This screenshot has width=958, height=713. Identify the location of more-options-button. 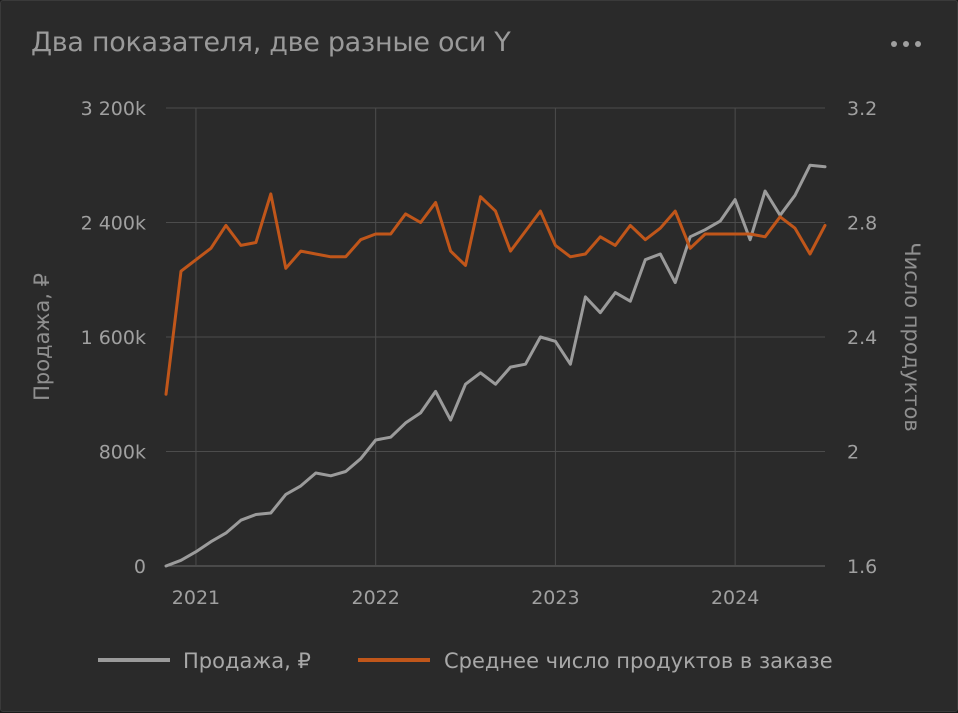
(906, 44).